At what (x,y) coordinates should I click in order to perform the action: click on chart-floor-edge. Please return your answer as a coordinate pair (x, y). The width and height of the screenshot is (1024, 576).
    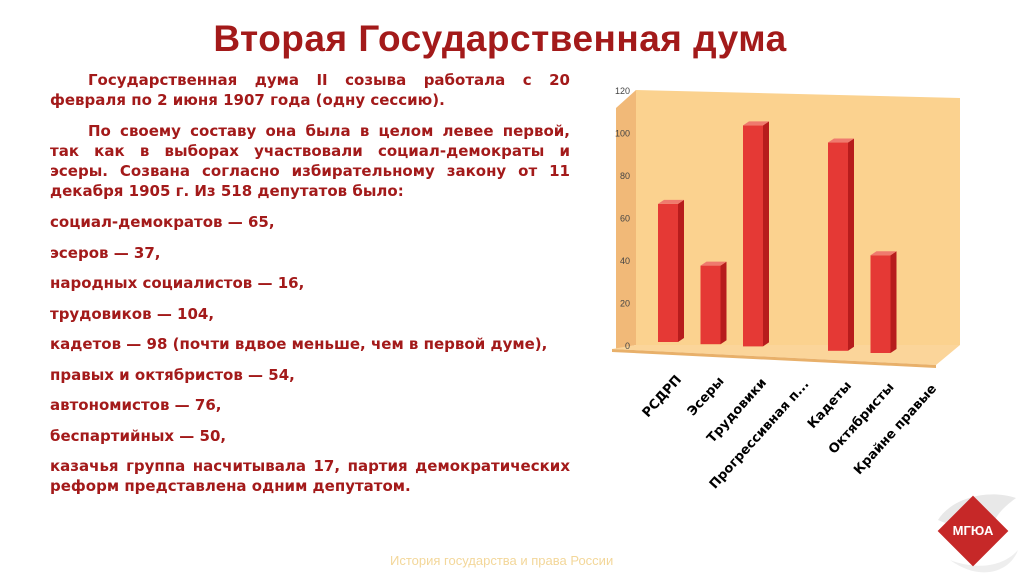
    Looking at the image, I should click on (774, 358).